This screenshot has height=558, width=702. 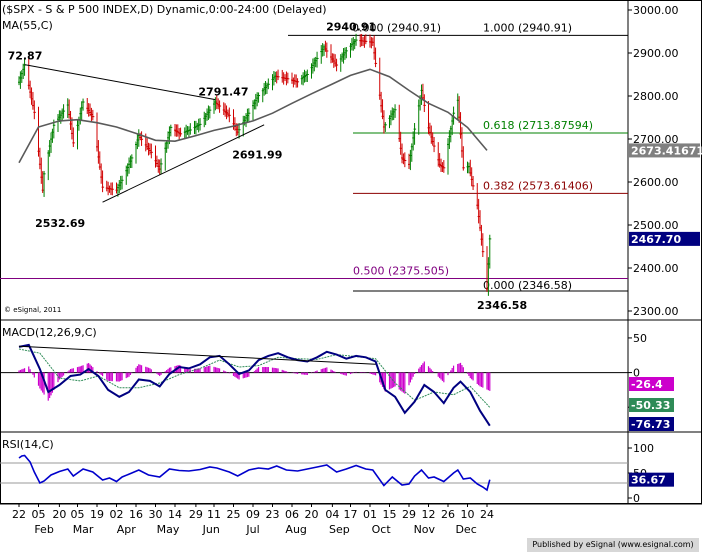 What do you see at coordinates (656, 10) in the screenshot?
I see `y-tick-label: 3000.00` at bounding box center [656, 10].